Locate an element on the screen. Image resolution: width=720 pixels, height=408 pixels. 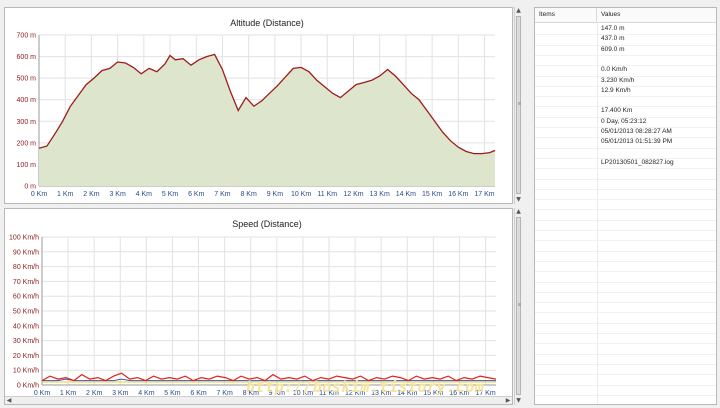
column-header-values: Values is located at coordinates (611, 14).